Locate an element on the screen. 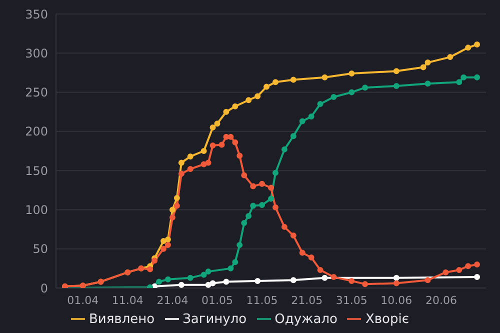 This screenshot has height=333, width=500. y-tick-label: 0 is located at coordinates (44, 288).